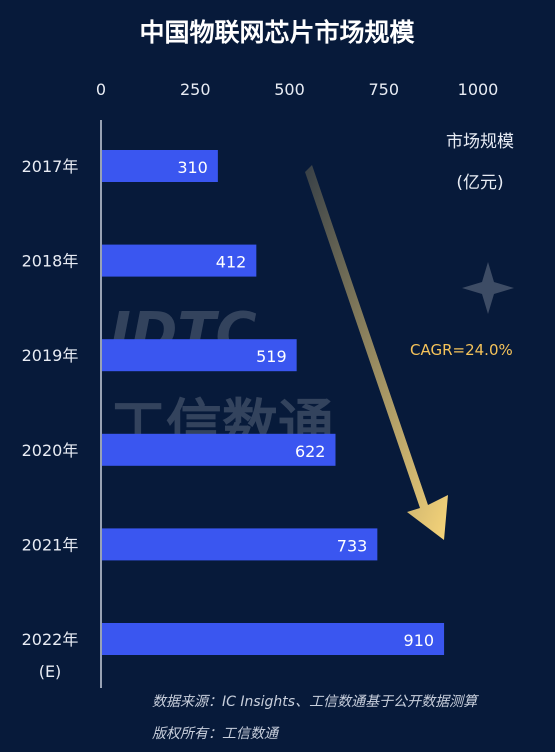 The width and height of the screenshot is (555, 752). Describe the element at coordinates (271, 356) in the screenshot. I see `bar-value-label: 519` at that location.